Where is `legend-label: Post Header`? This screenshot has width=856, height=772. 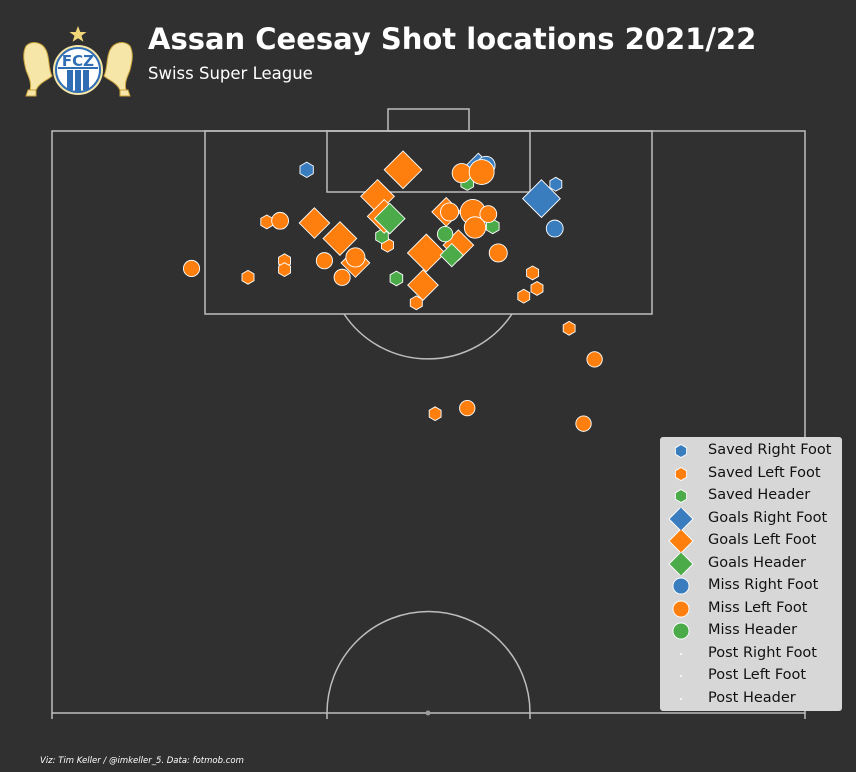
legend-label: Post Header is located at coordinates (752, 697).